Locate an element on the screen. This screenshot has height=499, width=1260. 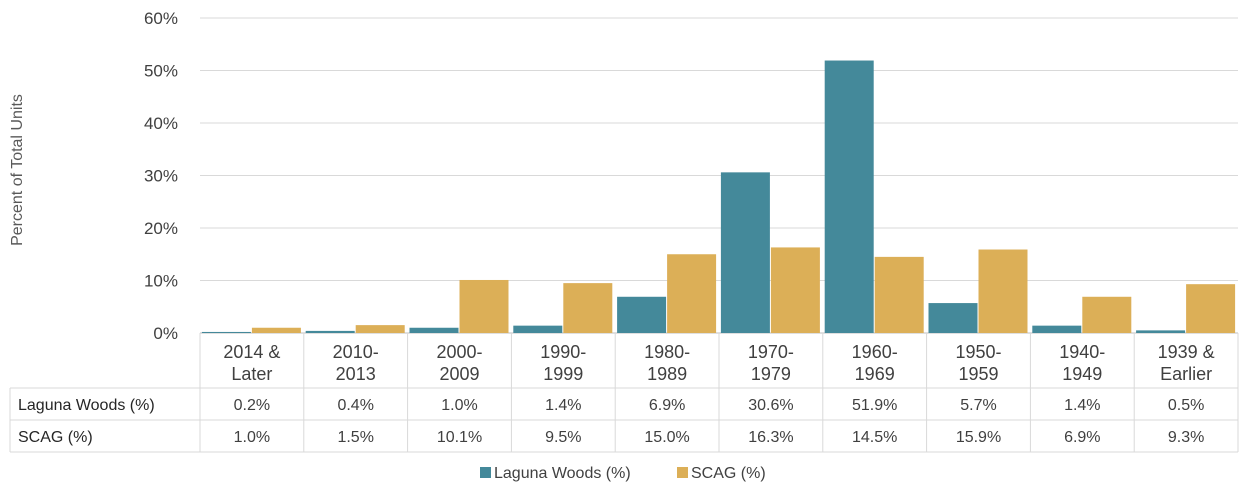
y-tick-label: 0% is located at coordinates (165, 333).